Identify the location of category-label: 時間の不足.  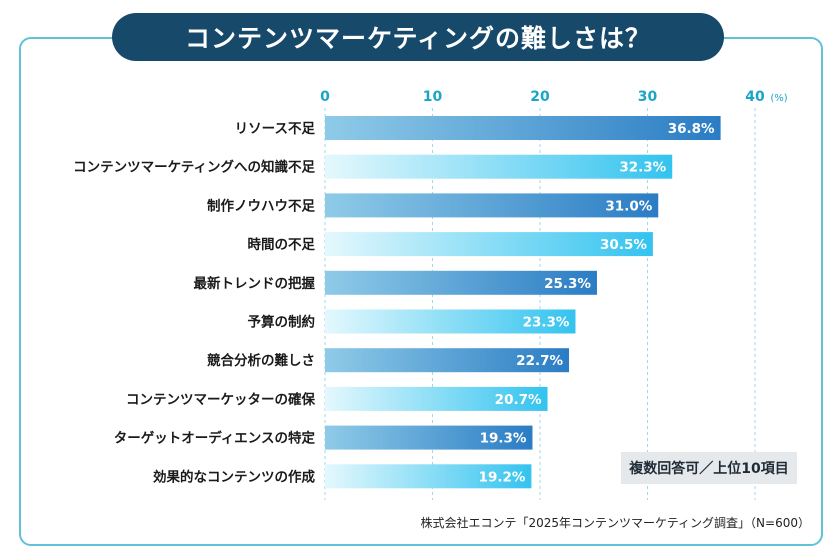
(282, 244).